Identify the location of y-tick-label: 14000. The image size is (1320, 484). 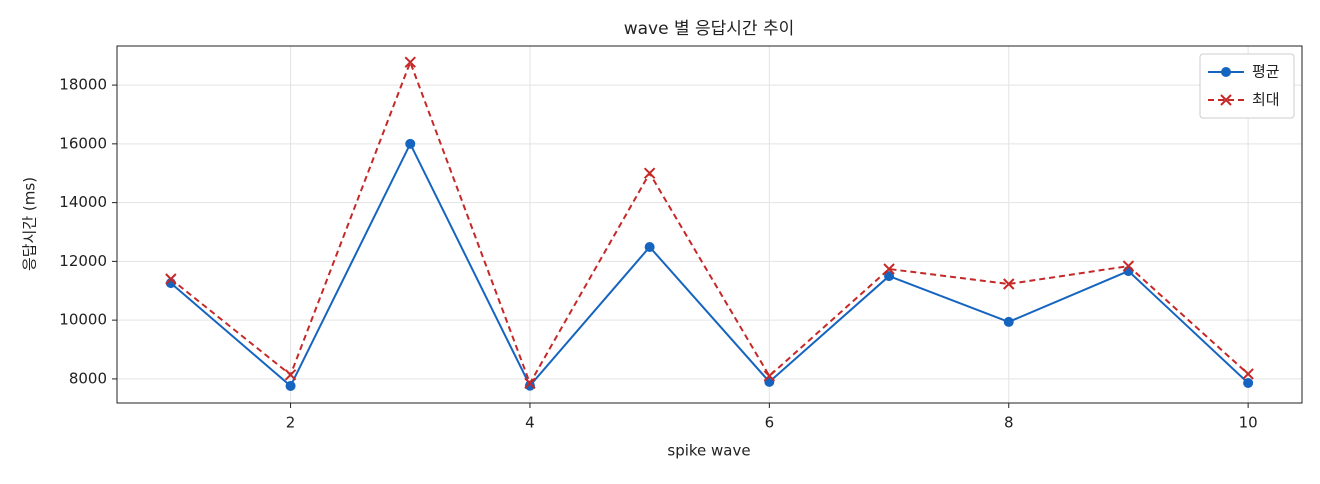
(83, 202).